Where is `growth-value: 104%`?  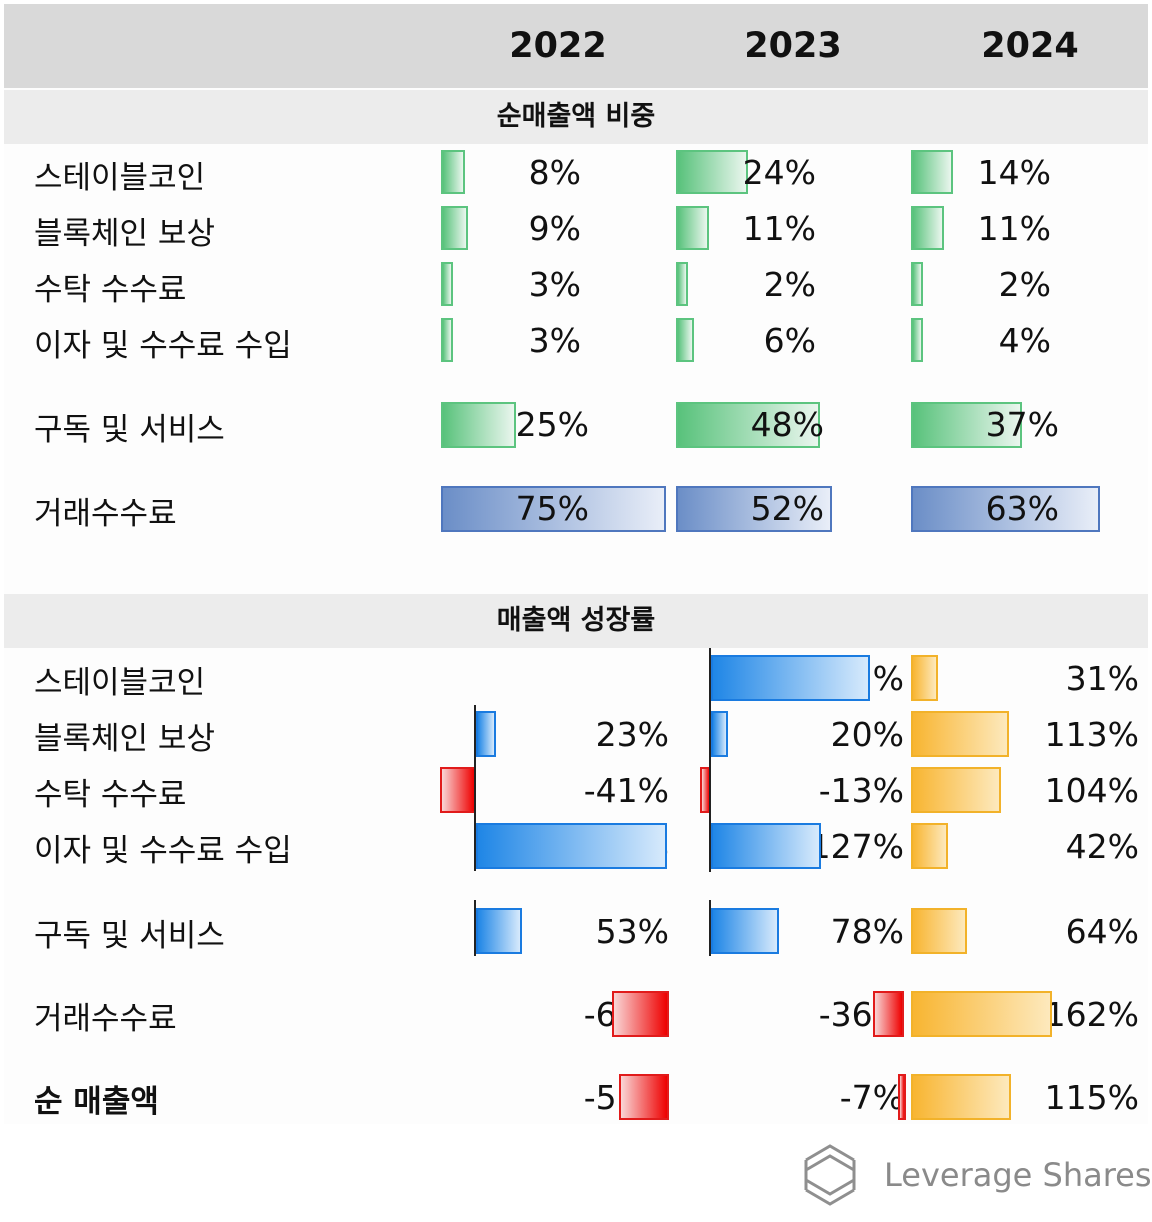 growth-value: 104% is located at coordinates (1091, 790).